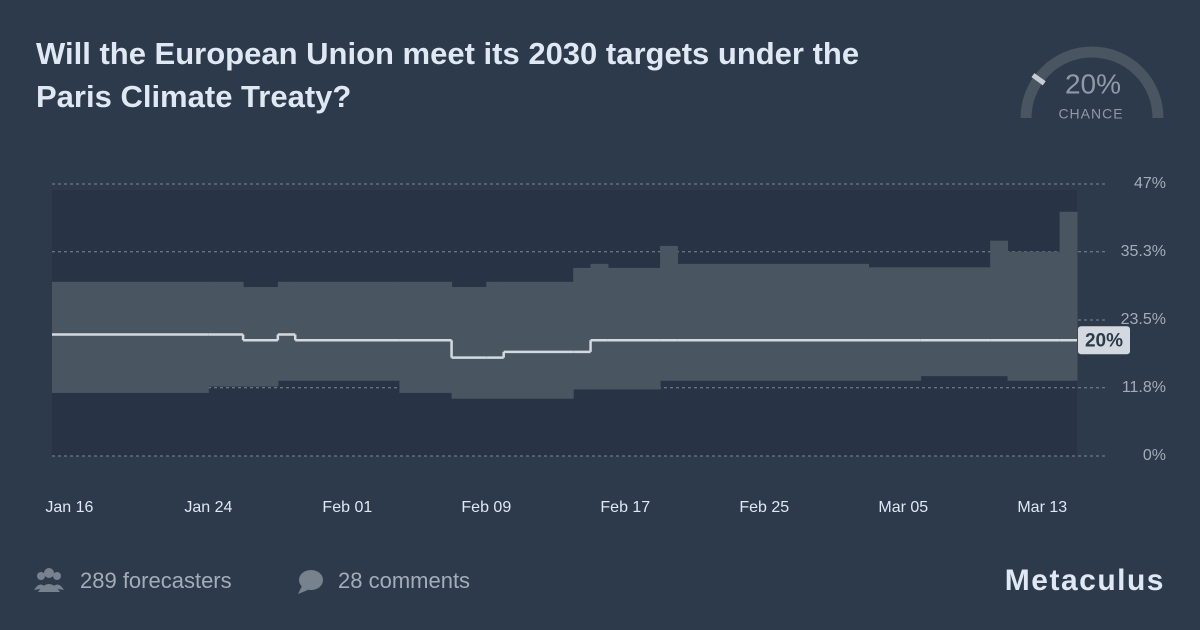 This screenshot has height=630, width=1200. Describe the element at coordinates (310, 582) in the screenshot. I see `comments-icon` at that location.